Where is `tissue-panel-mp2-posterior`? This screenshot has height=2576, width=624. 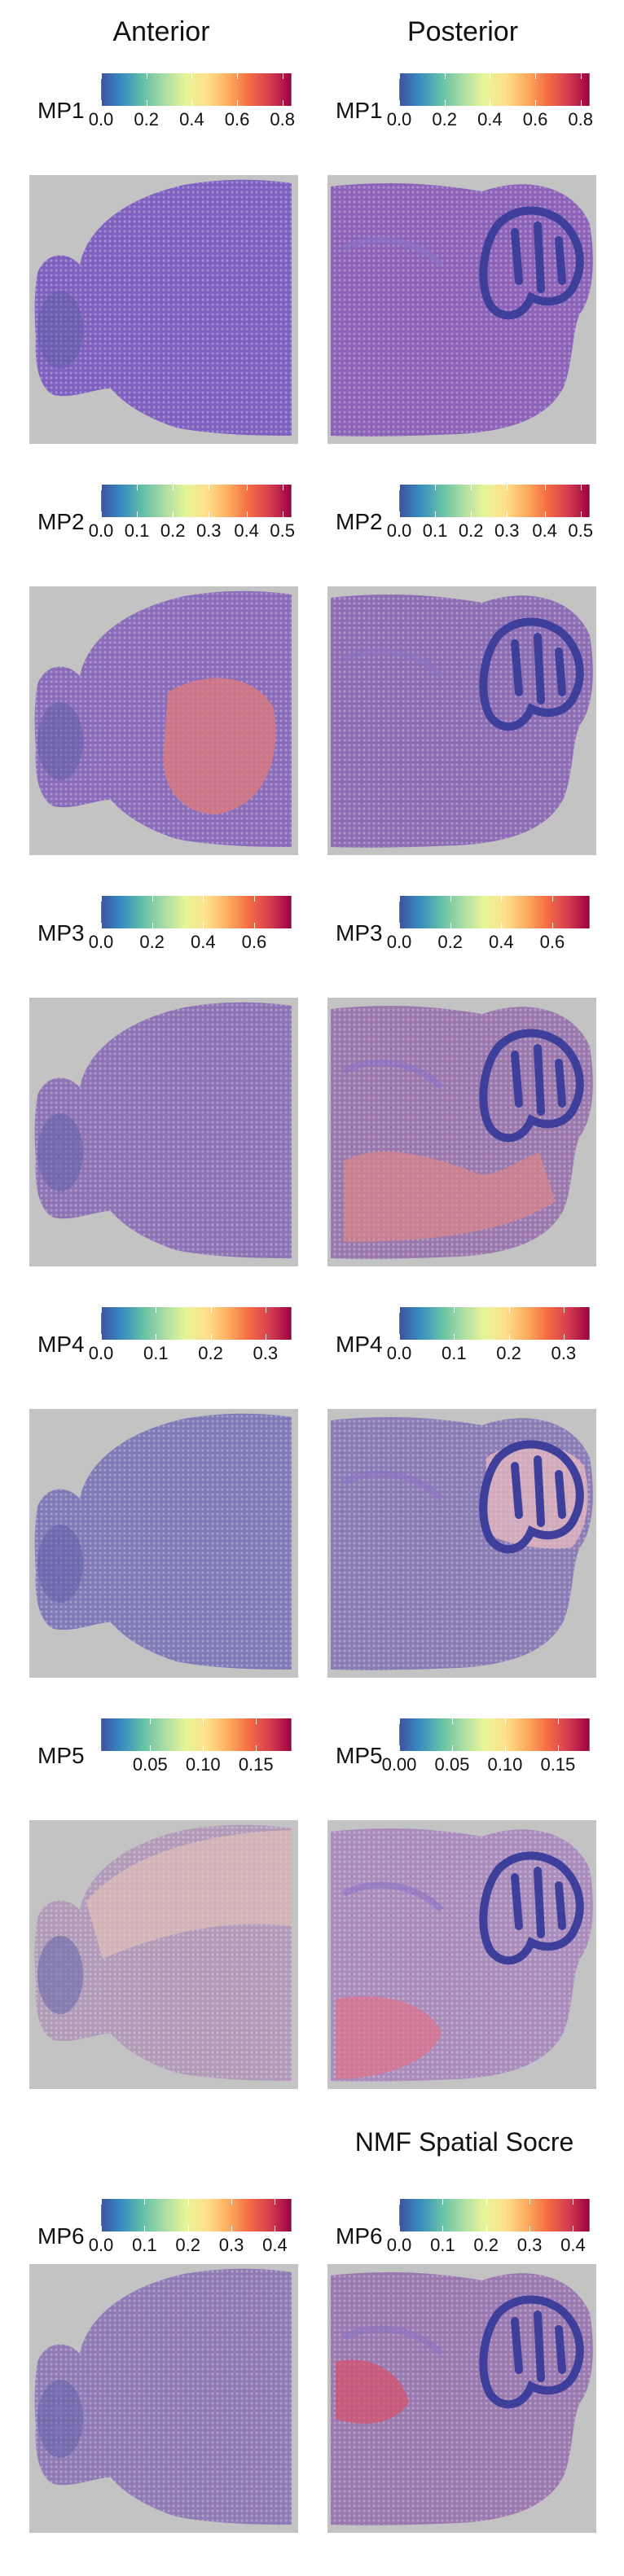 tissue-panel-mp2-posterior is located at coordinates (461, 720).